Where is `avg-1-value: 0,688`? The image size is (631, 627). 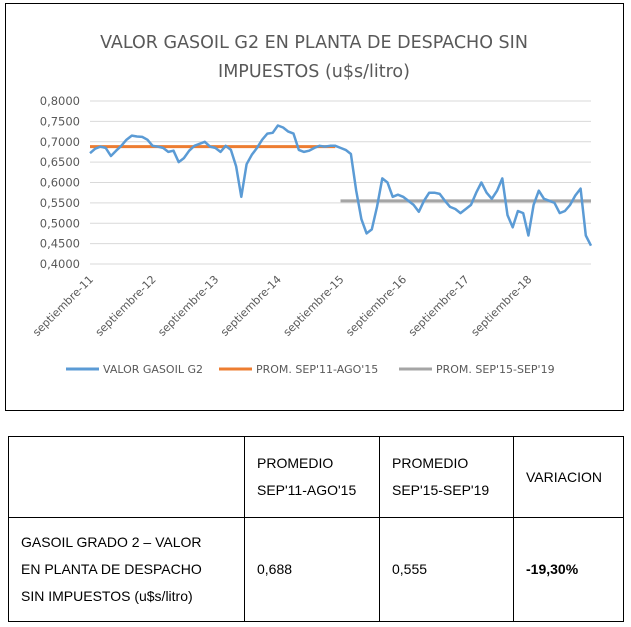 avg-1-value: 0,688 is located at coordinates (312, 569).